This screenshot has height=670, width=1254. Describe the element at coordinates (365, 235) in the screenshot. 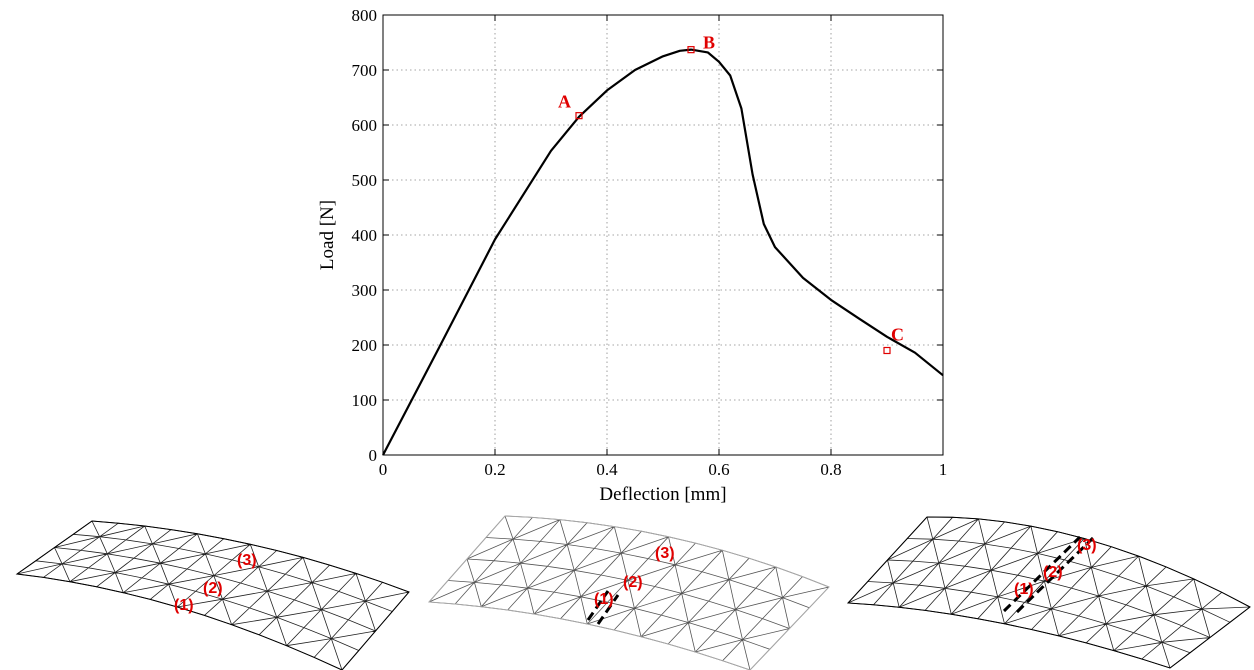

I see `y-tick-label: 400` at that location.